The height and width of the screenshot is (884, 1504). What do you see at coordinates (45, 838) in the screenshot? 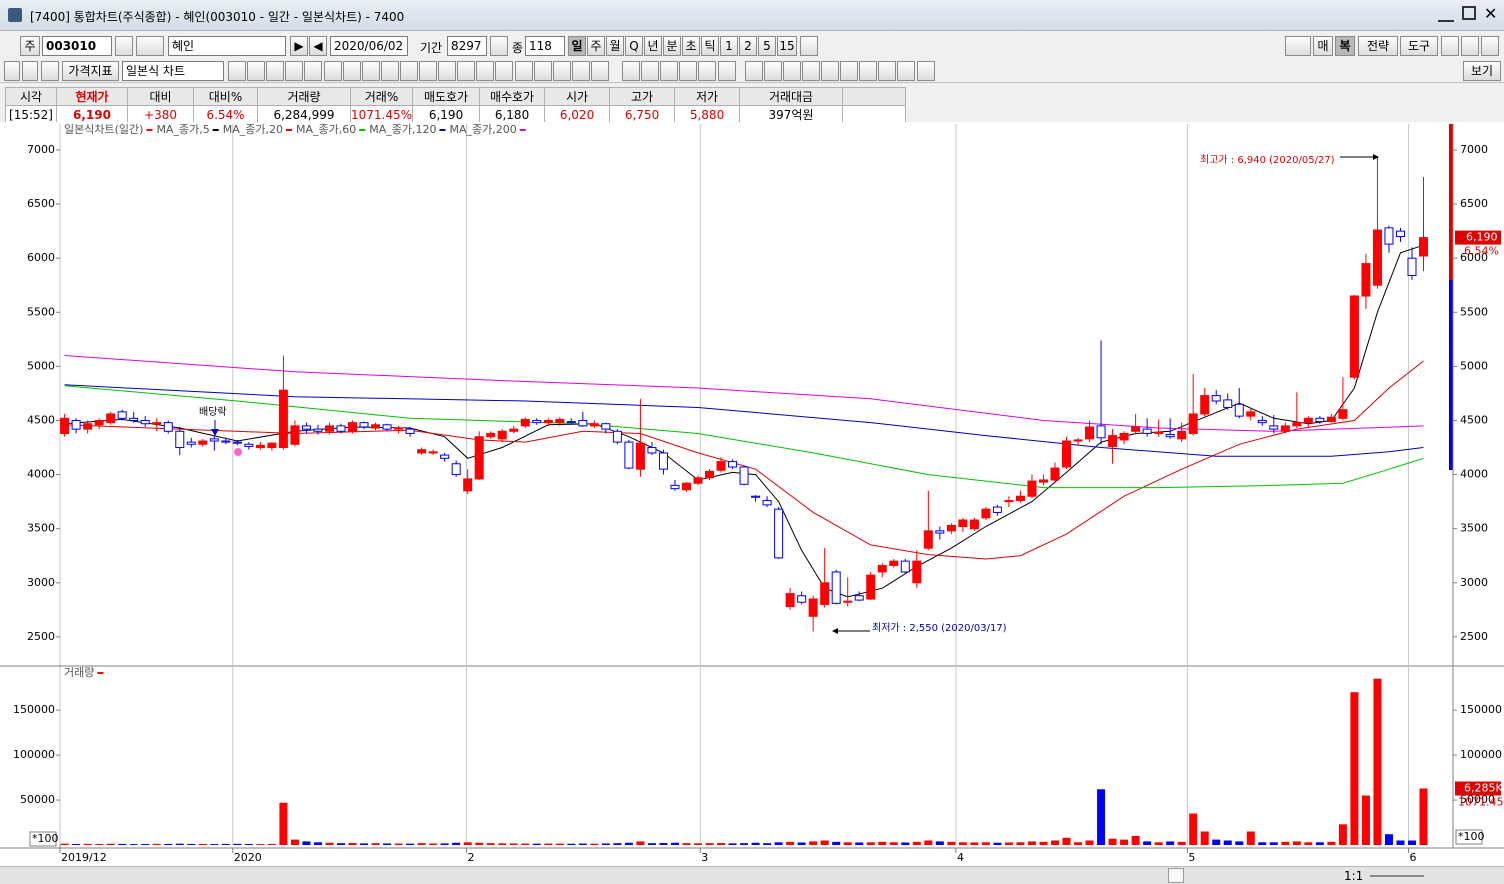
I see `unit-label: *100` at bounding box center [45, 838].